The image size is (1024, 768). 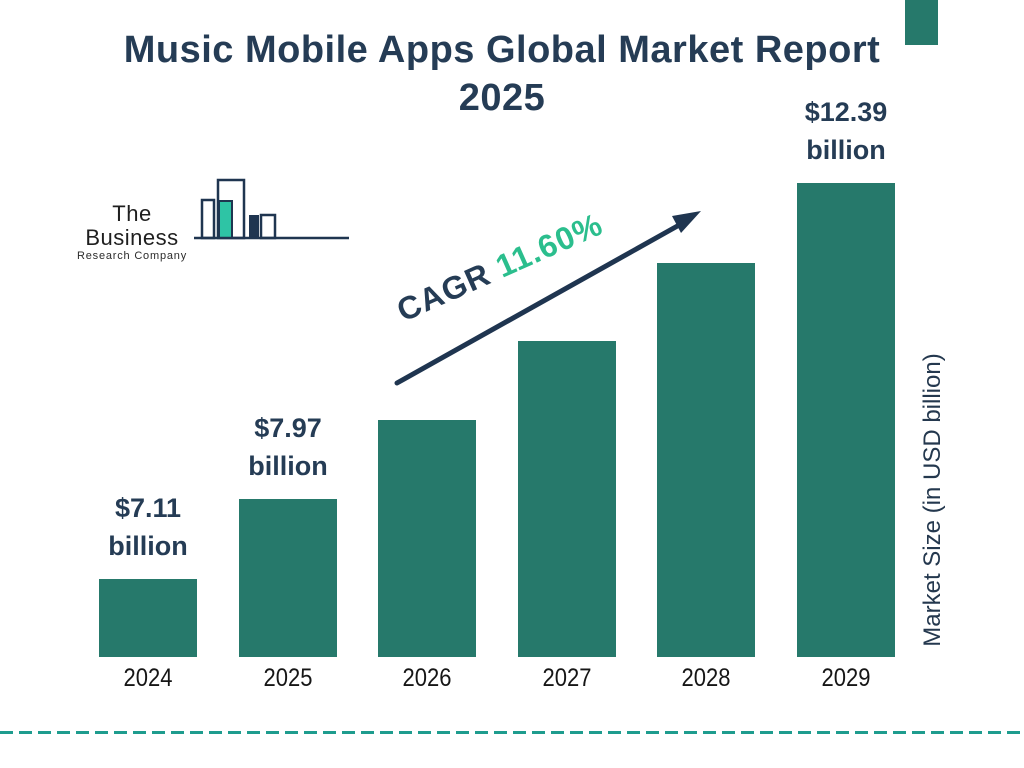 What do you see at coordinates (512, 732) in the screenshot?
I see `bottom-divider` at bounding box center [512, 732].